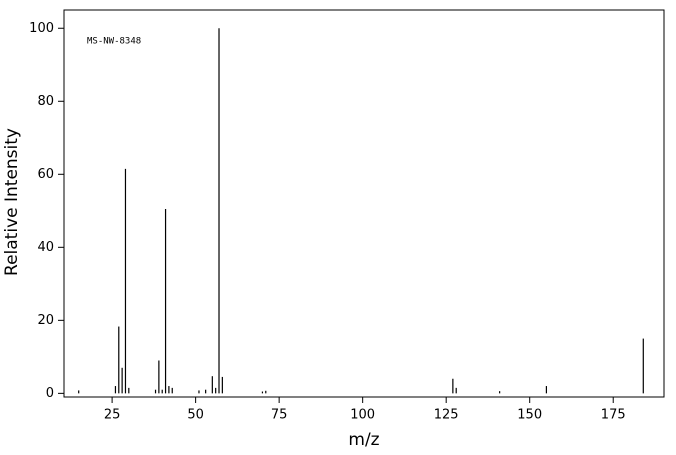 The height and width of the screenshot is (455, 676). Describe the element at coordinates (50, 393) in the screenshot. I see `y-tick-label: 0` at that location.